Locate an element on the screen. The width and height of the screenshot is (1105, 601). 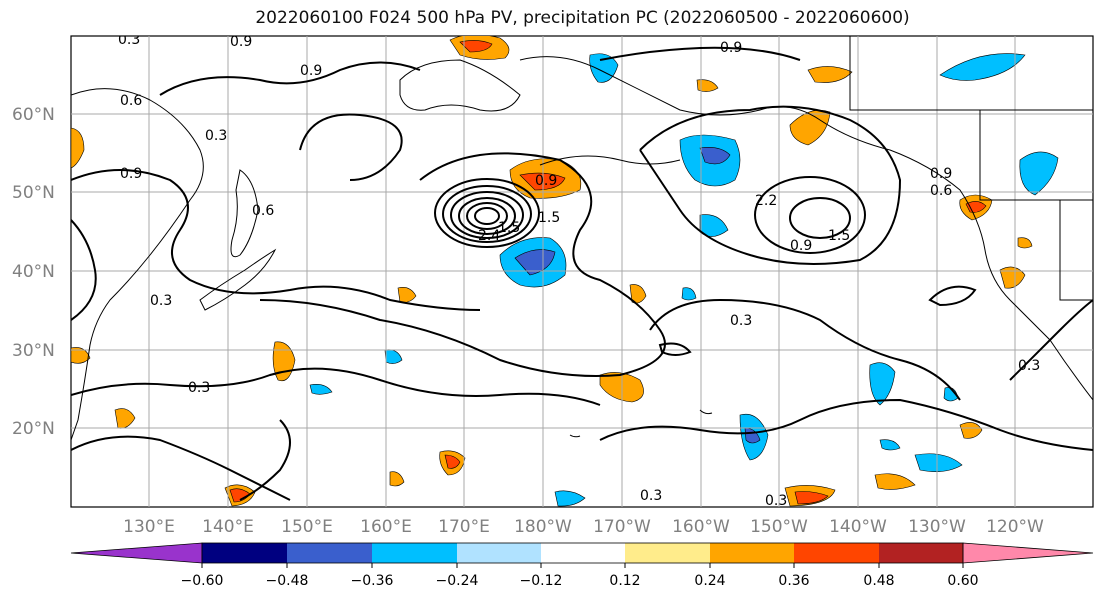
colorbar-extend-max is located at coordinates (1028, 553).